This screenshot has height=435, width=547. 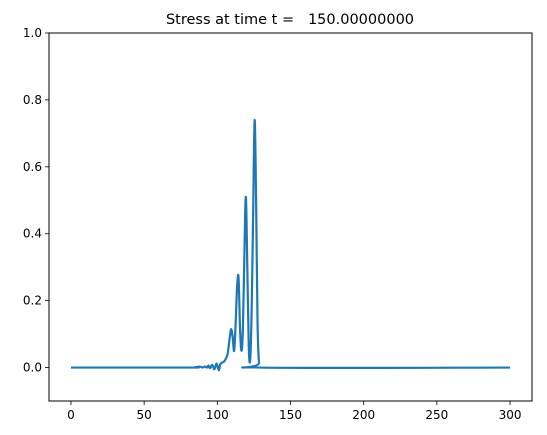 What do you see at coordinates (32, 301) in the screenshot?
I see `y-tick-label: 0.2` at bounding box center [32, 301].